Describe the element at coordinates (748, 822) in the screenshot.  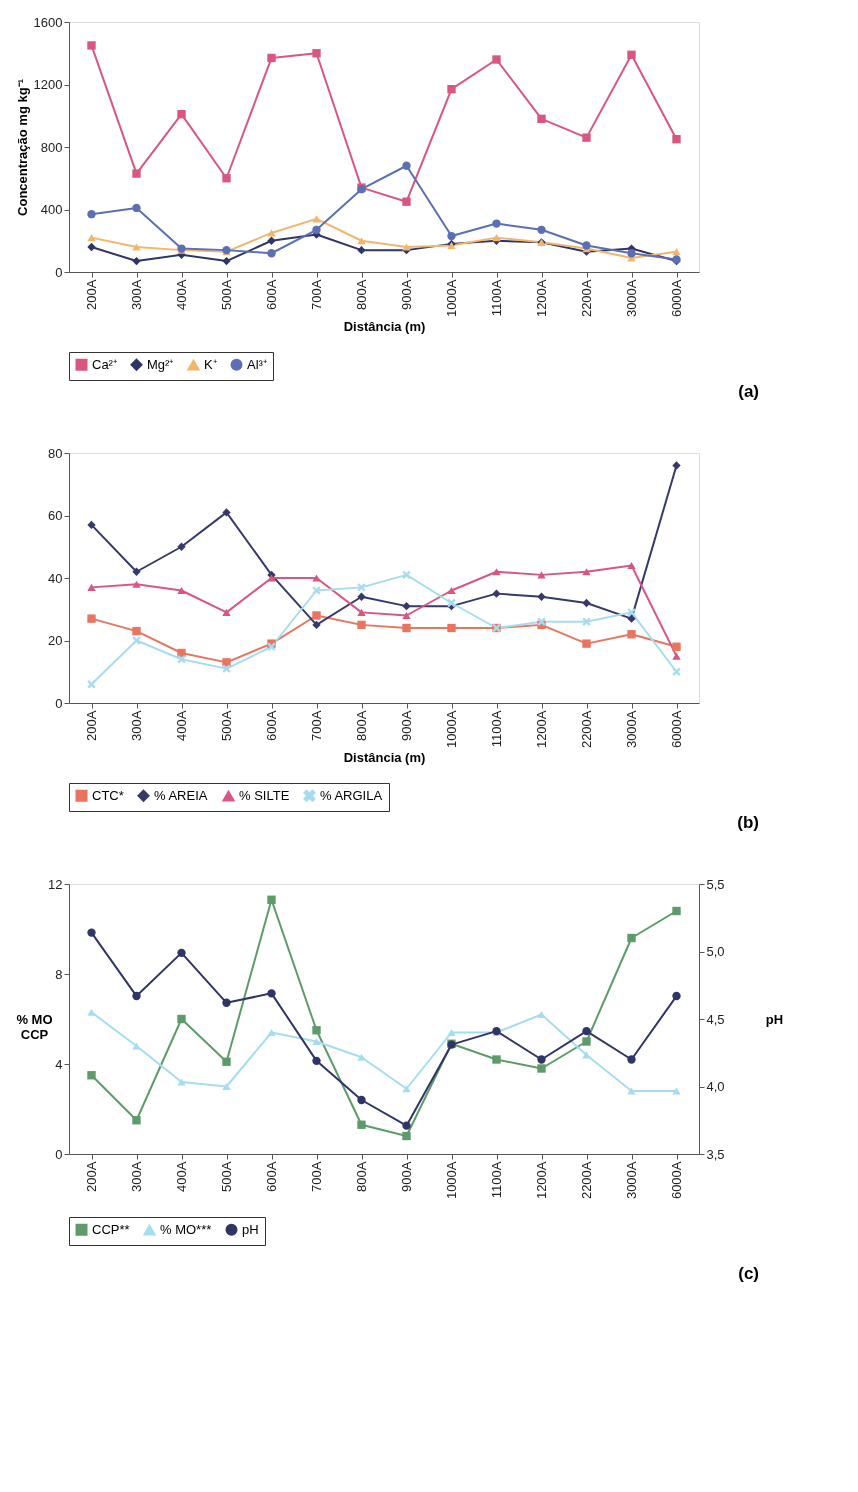
I see `text: (b)` at that location.